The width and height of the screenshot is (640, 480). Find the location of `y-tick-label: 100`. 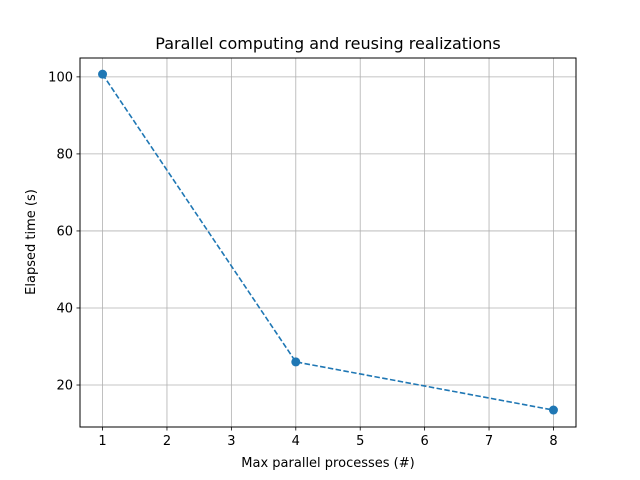

y-tick-label: 100 is located at coordinates (60, 77).